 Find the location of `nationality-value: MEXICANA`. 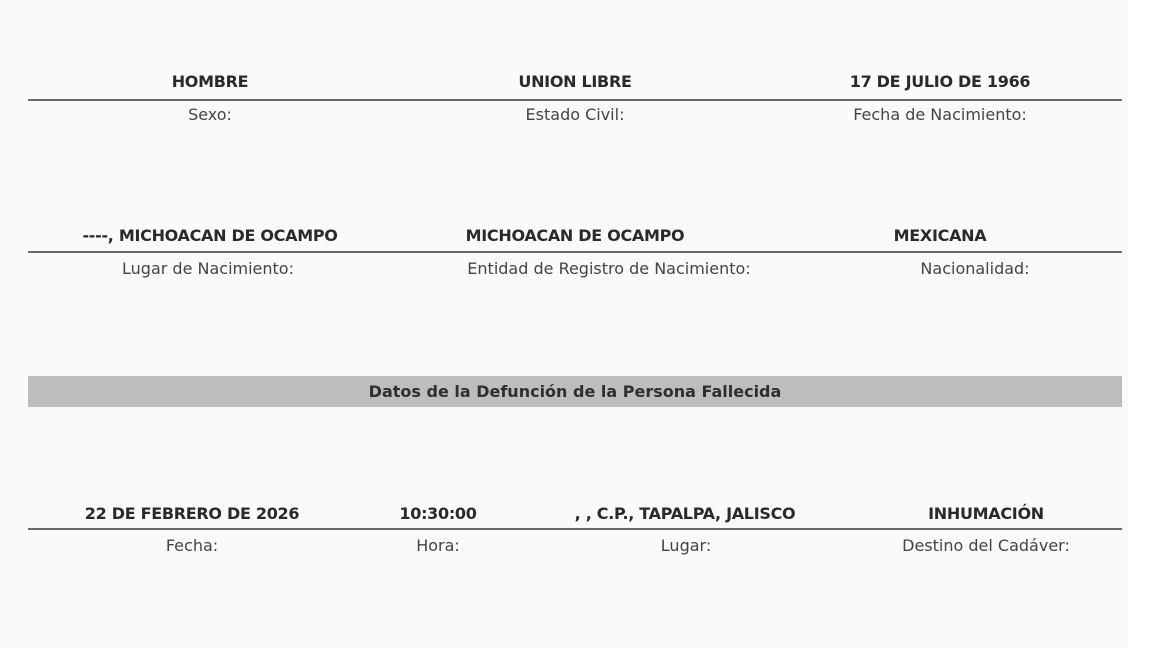

nationality-value: MEXICANA is located at coordinates (940, 235).